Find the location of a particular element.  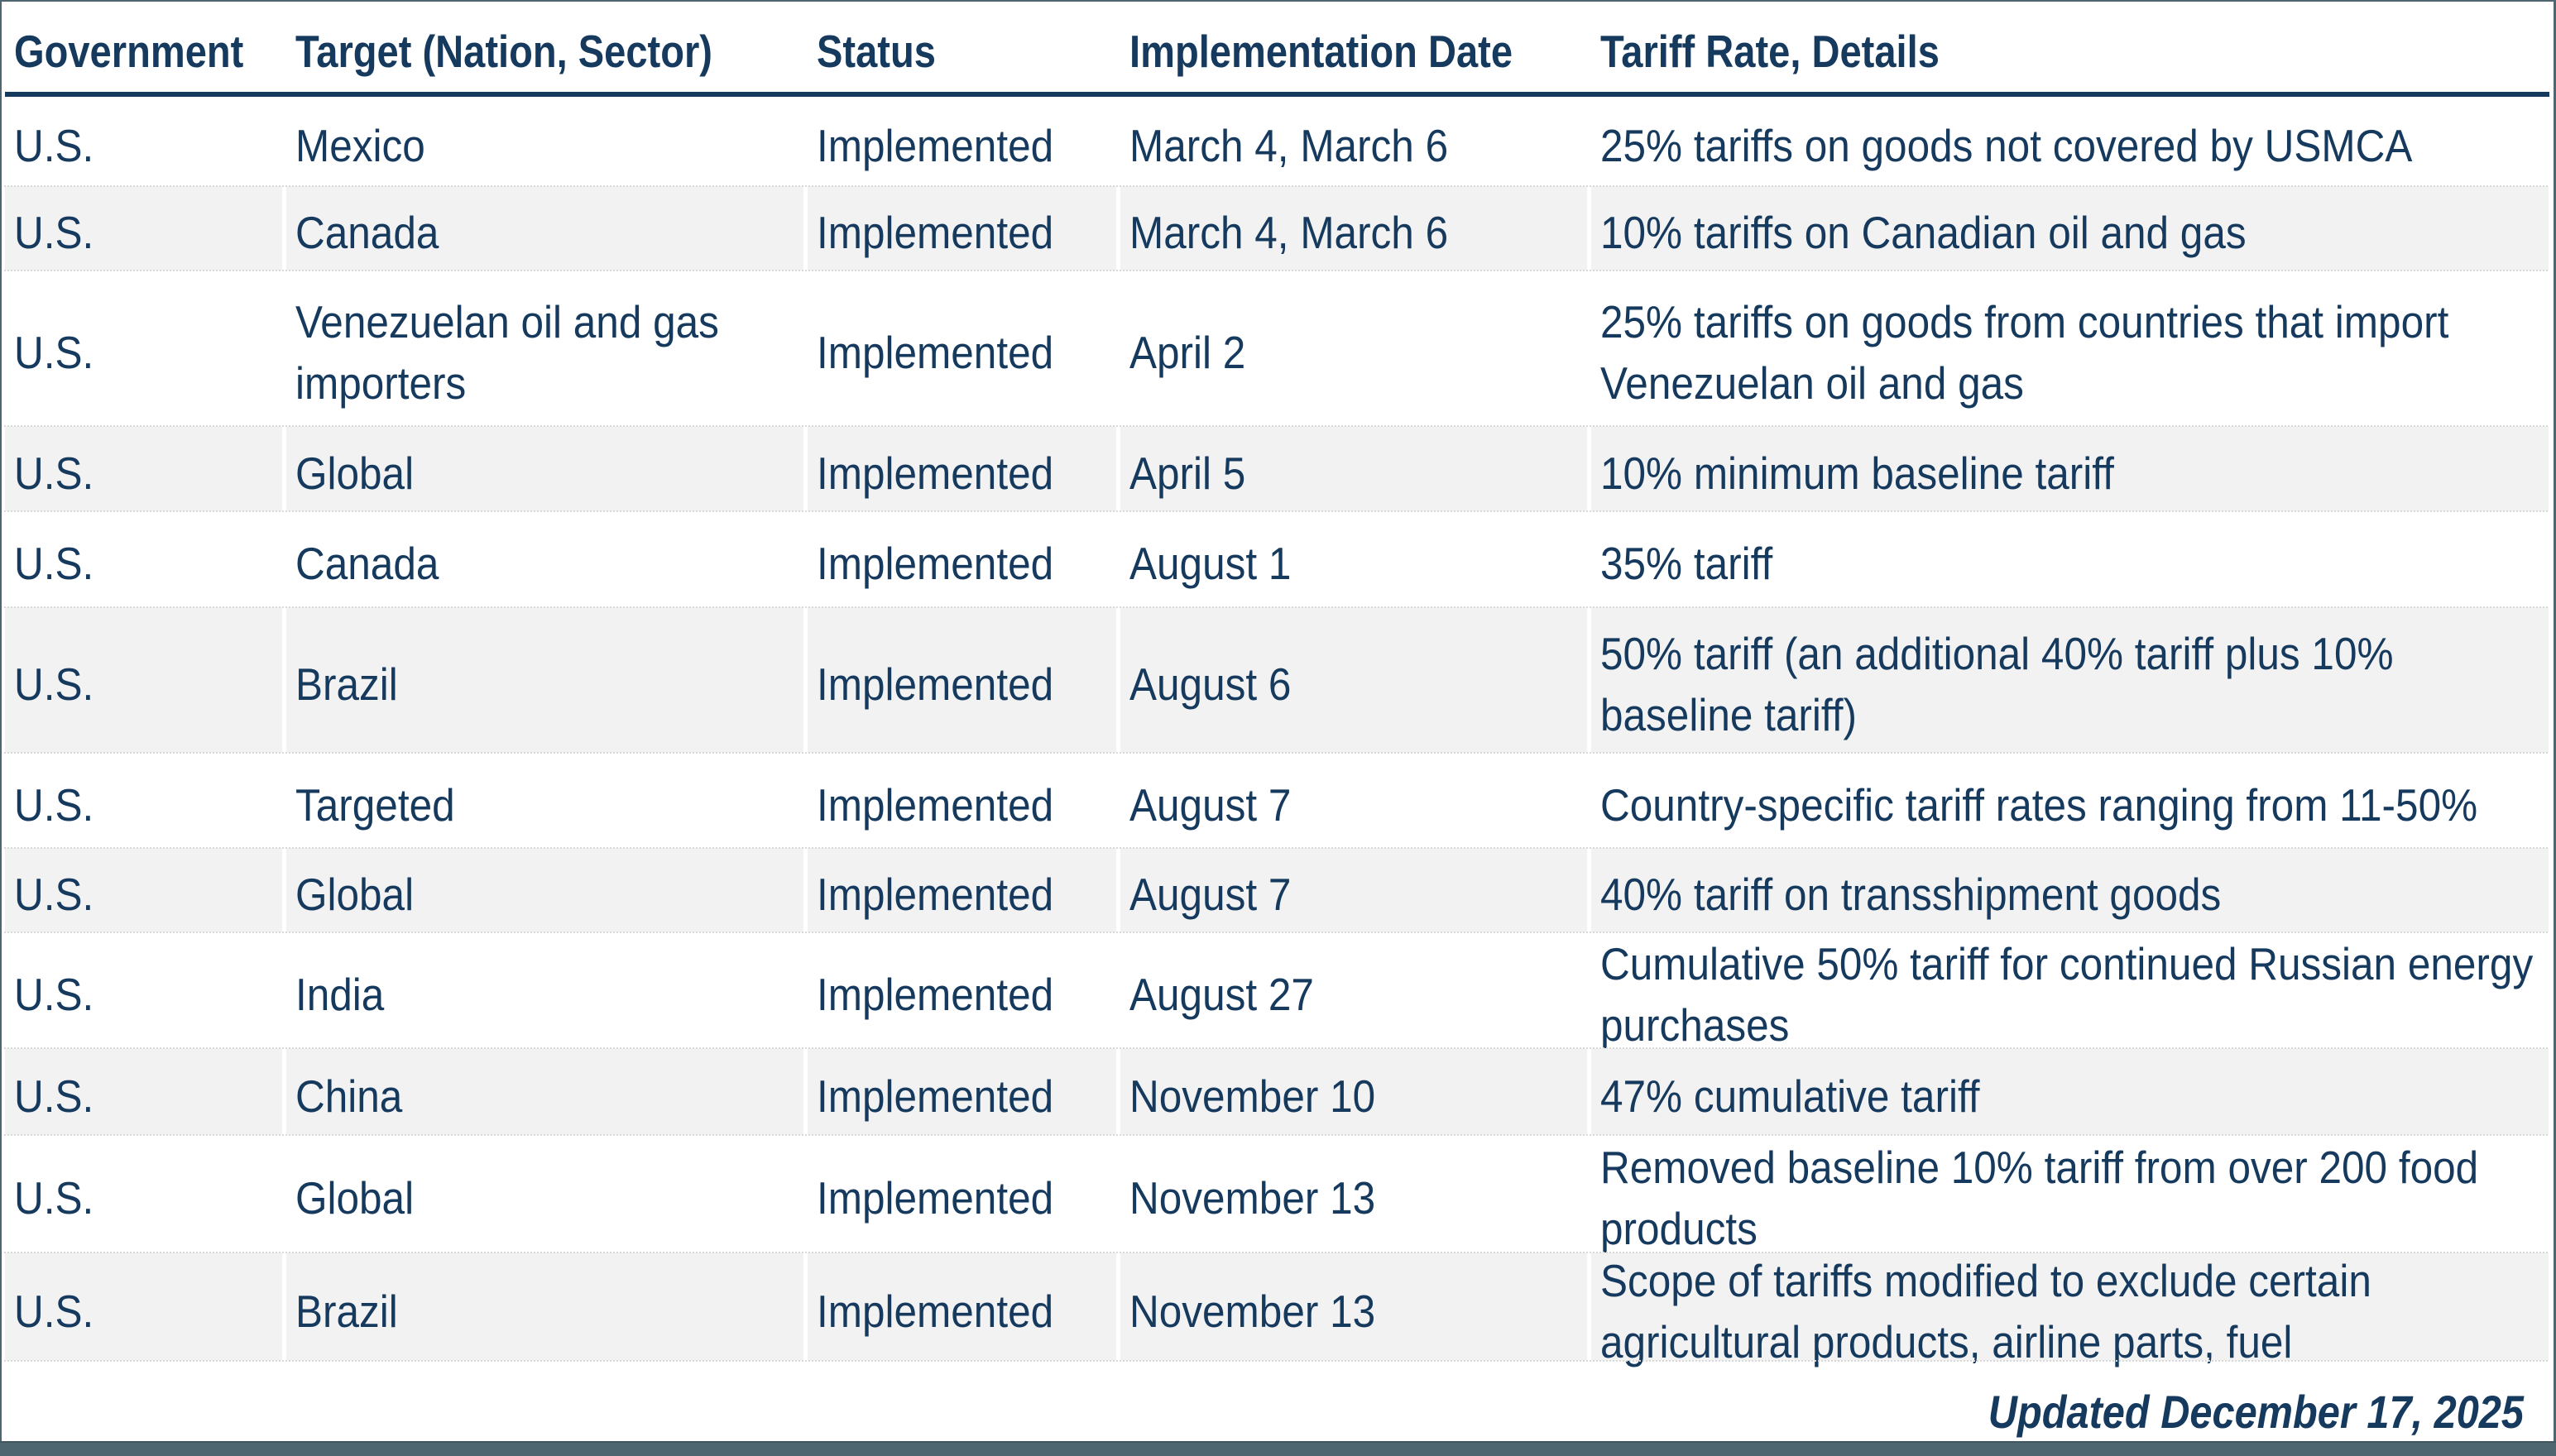

column-header-implementation-date: Implementation Date is located at coordinates (1321, 51).